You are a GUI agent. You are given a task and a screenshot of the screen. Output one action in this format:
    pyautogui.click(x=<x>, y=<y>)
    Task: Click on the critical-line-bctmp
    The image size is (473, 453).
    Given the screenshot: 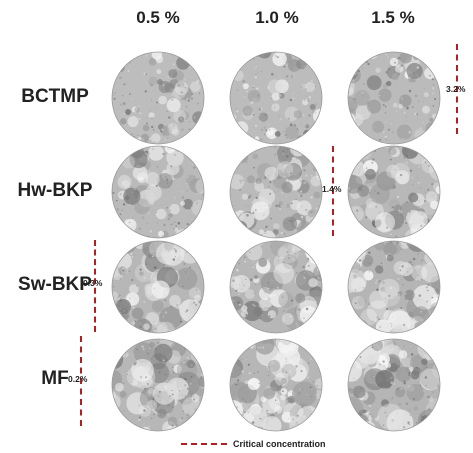 What is the action you would take?
    pyautogui.click(x=457, y=89)
    